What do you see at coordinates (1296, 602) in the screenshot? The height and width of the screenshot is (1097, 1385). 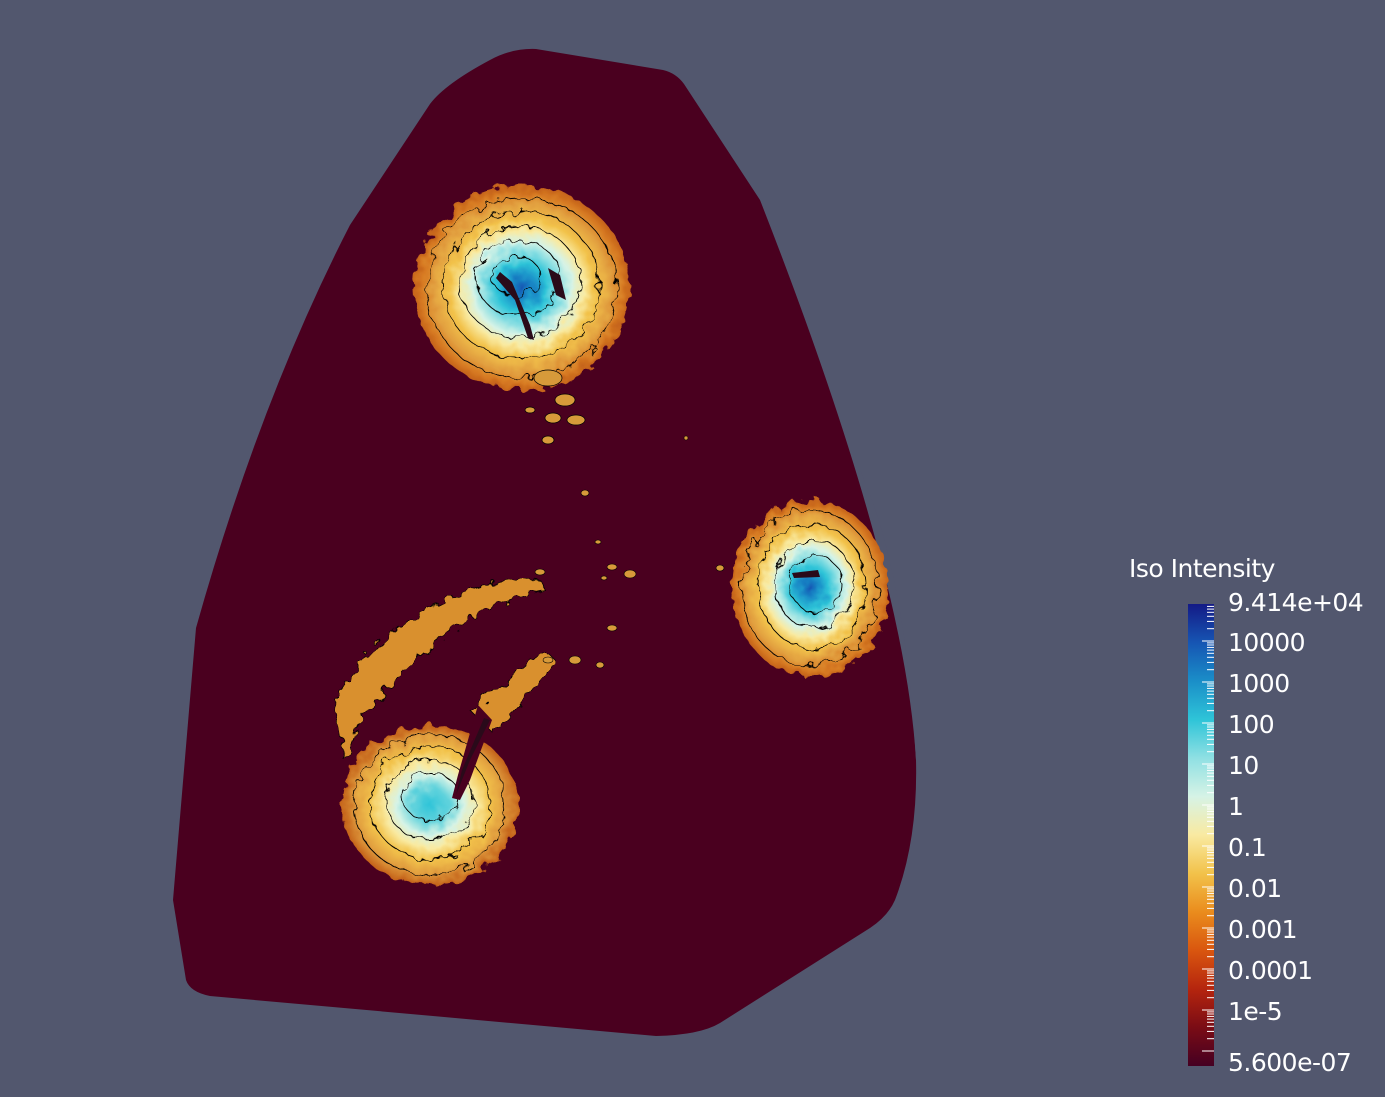 I see `scalar-bar-max-label: 9.414e+04` at bounding box center [1296, 602].